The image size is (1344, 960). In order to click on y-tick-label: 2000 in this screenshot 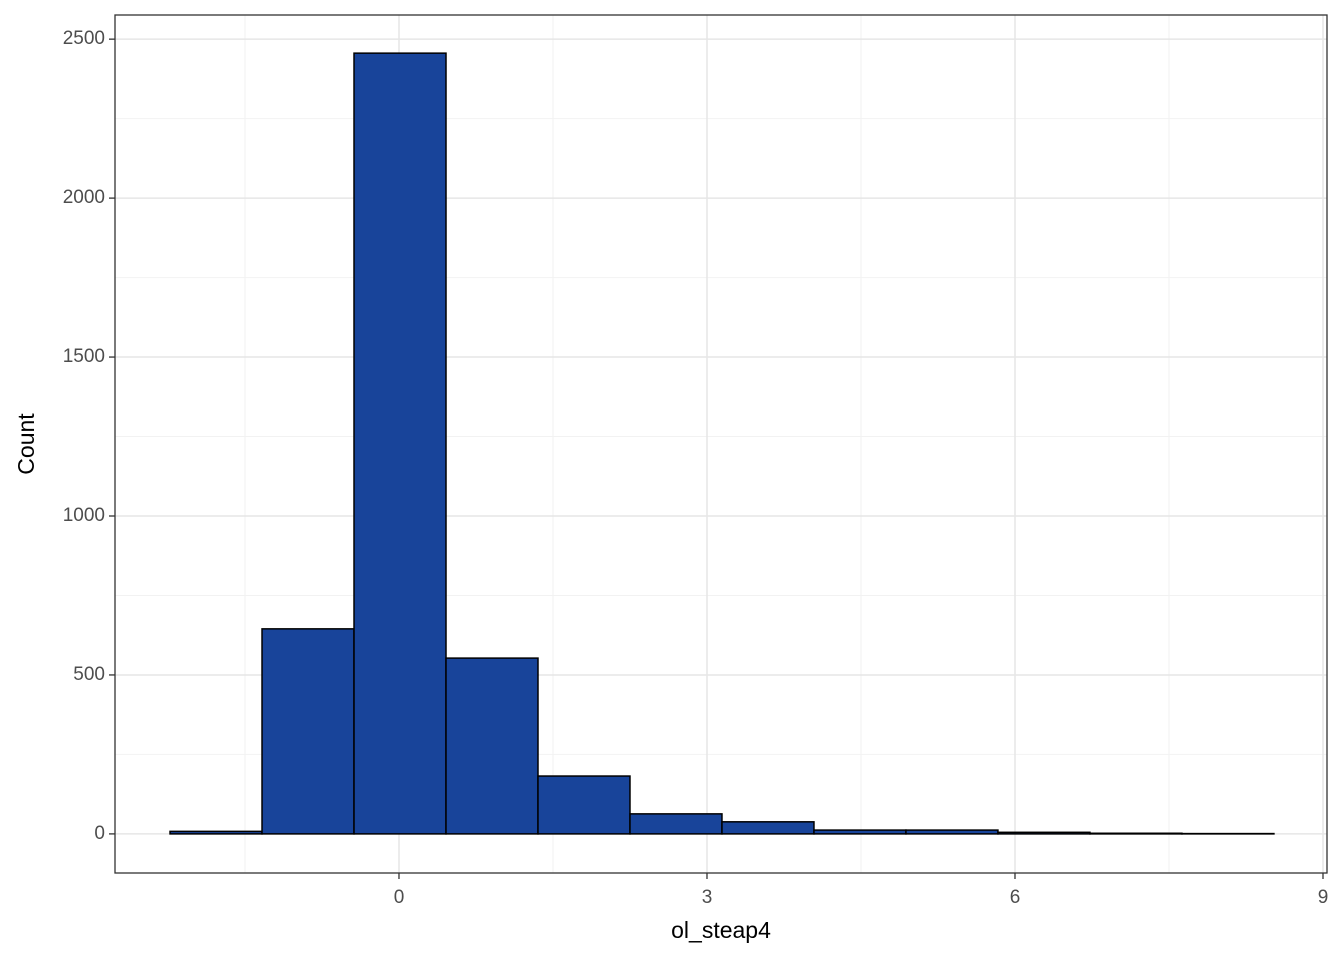, I will do `click(84, 197)`.